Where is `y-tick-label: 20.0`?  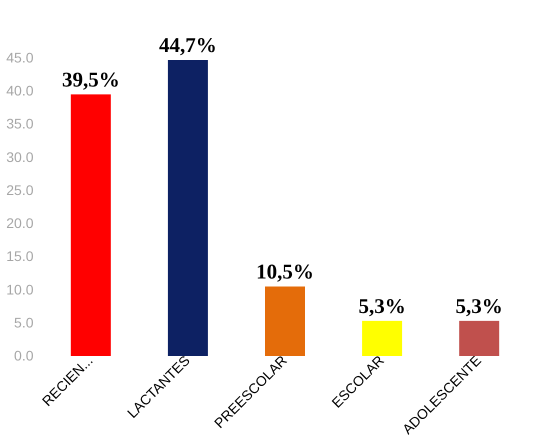 y-tick-label: 20.0 is located at coordinates (20, 223).